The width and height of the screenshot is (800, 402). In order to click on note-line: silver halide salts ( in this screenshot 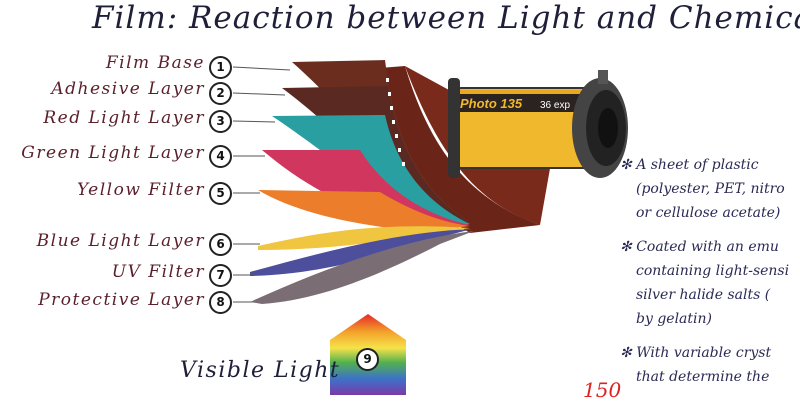, I will do `click(703, 295)`.